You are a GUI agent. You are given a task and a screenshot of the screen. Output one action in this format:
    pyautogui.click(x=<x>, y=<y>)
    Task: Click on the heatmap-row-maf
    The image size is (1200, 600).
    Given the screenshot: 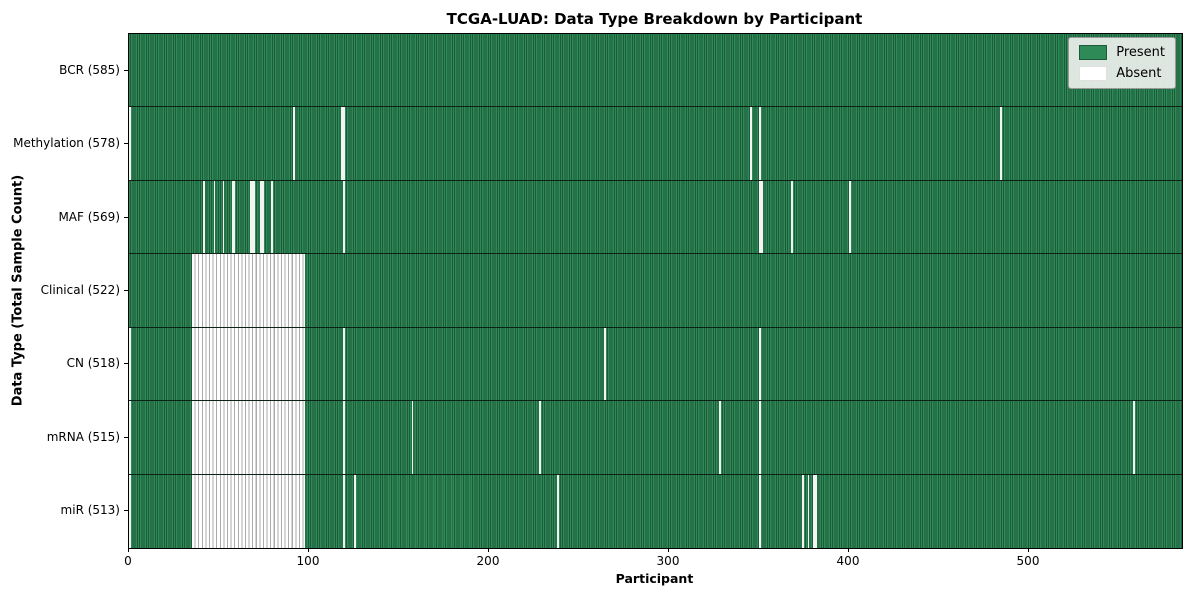 What is the action you would take?
    pyautogui.click(x=655, y=217)
    